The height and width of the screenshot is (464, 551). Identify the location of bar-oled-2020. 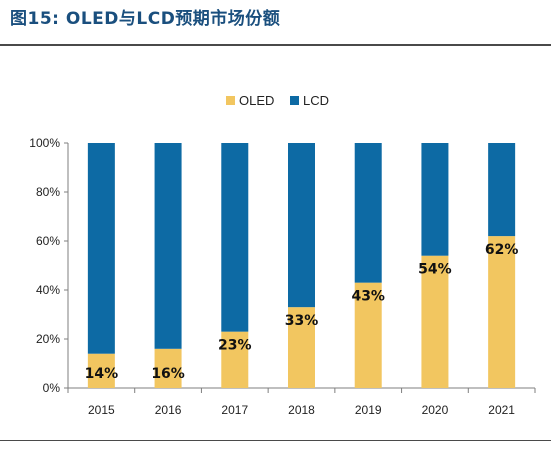
(435, 321).